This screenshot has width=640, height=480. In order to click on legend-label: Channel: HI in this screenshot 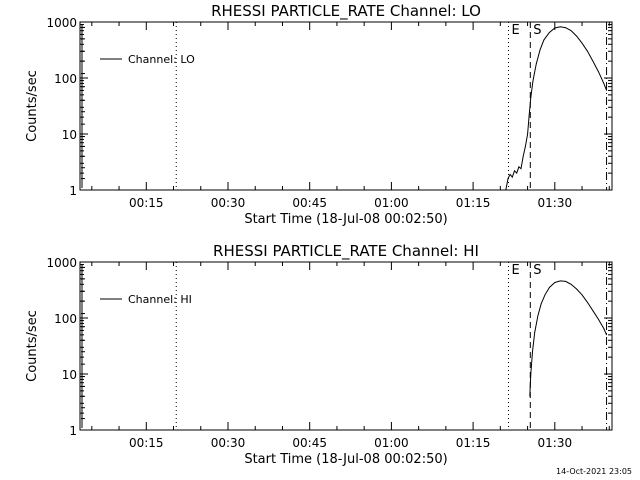, I will do `click(160, 299)`.